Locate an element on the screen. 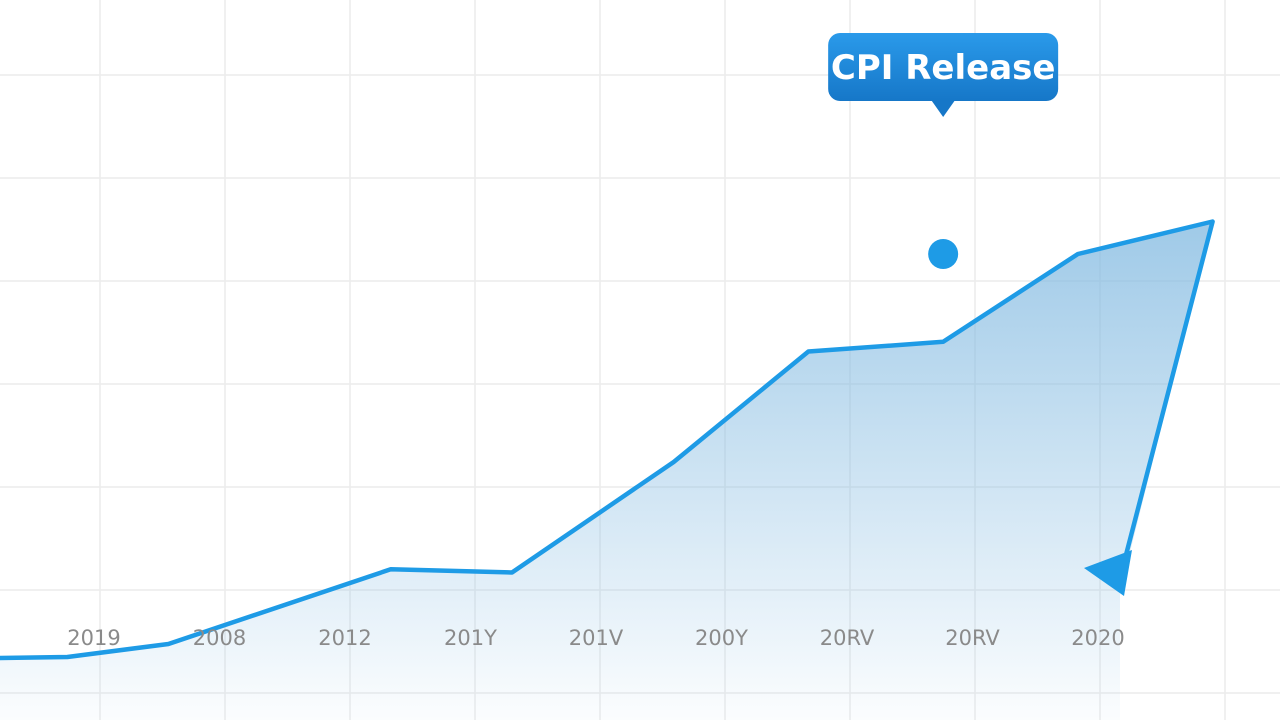 Image resolution: width=1280 pixels, height=720 pixels. x-tick-label: 200Y is located at coordinates (721, 638).